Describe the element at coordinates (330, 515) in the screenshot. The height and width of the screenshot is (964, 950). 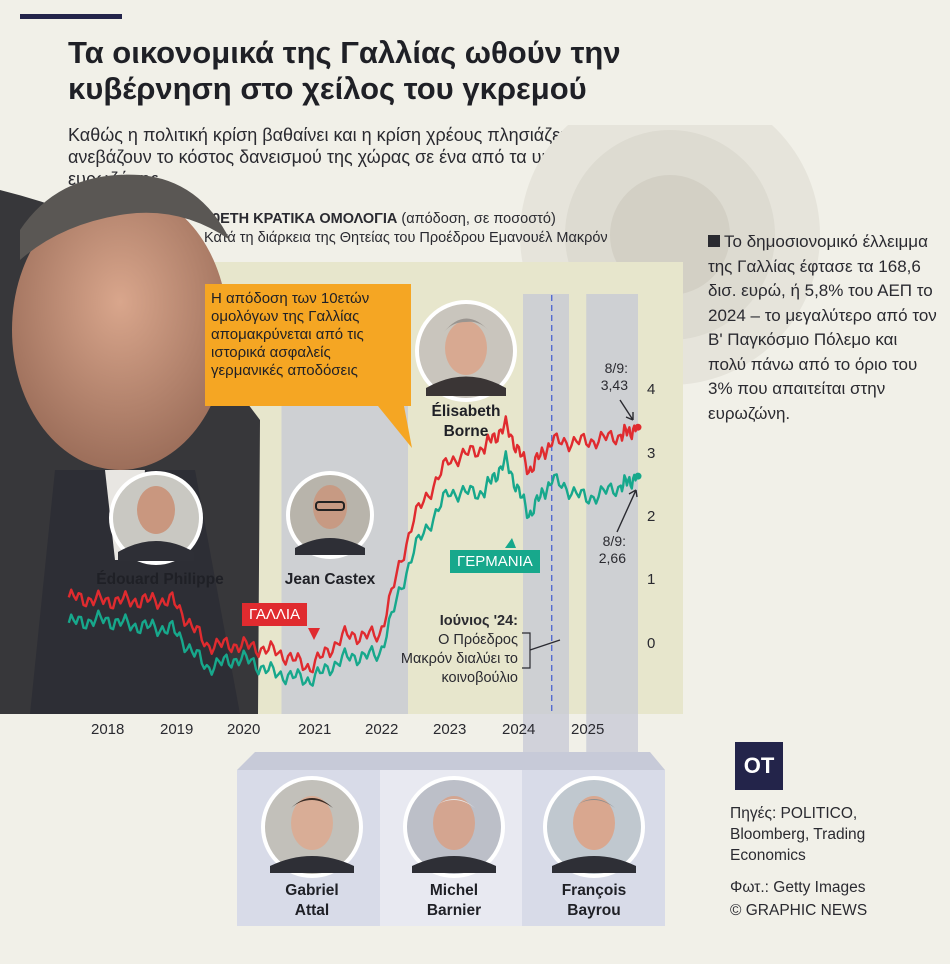
I see `castex-portrait` at that location.